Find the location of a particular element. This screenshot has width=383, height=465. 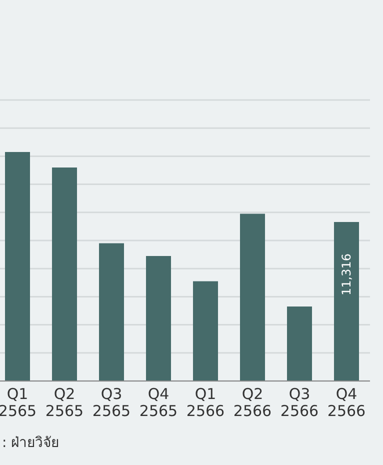

x-tick-label: Q2 2566 is located at coordinates (252, 402).